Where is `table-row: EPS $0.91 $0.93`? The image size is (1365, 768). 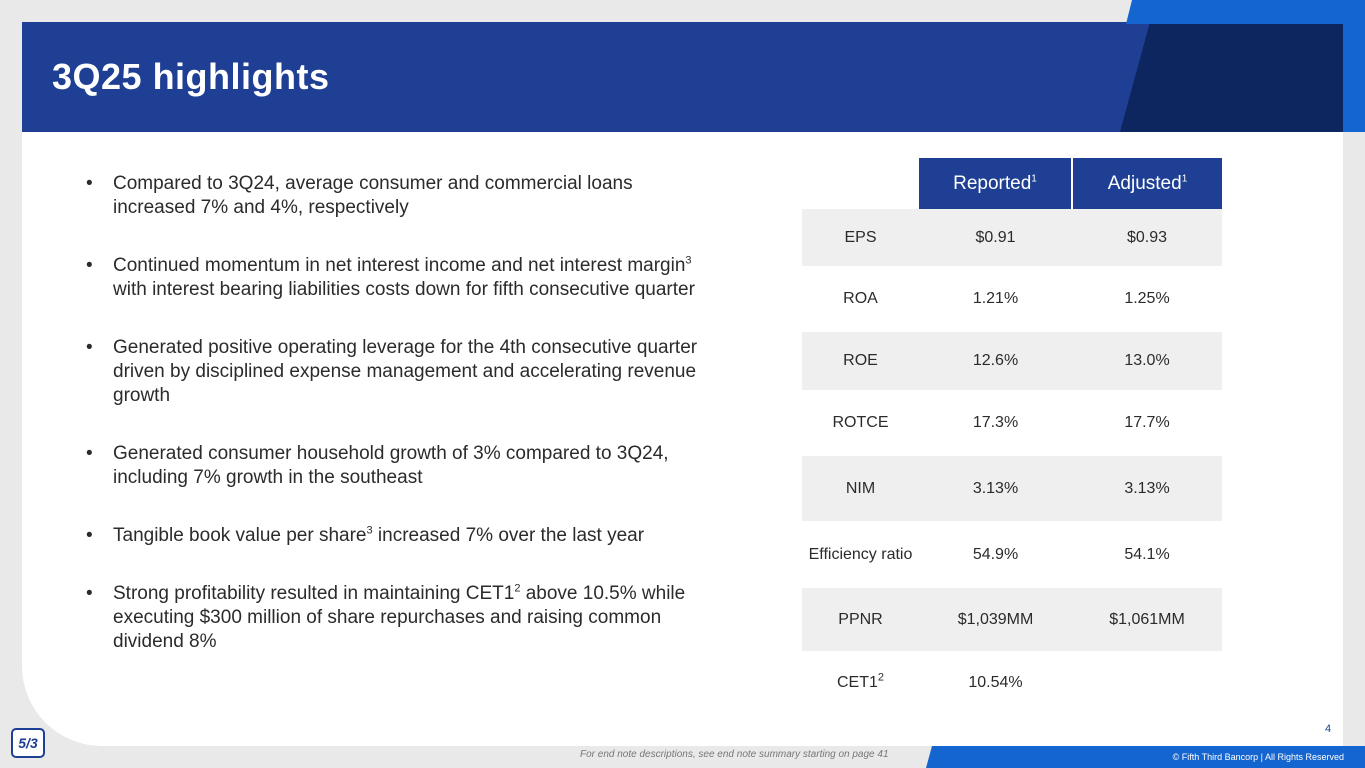
table-row: EPS $0.91 $0.93 is located at coordinates (1012, 237).